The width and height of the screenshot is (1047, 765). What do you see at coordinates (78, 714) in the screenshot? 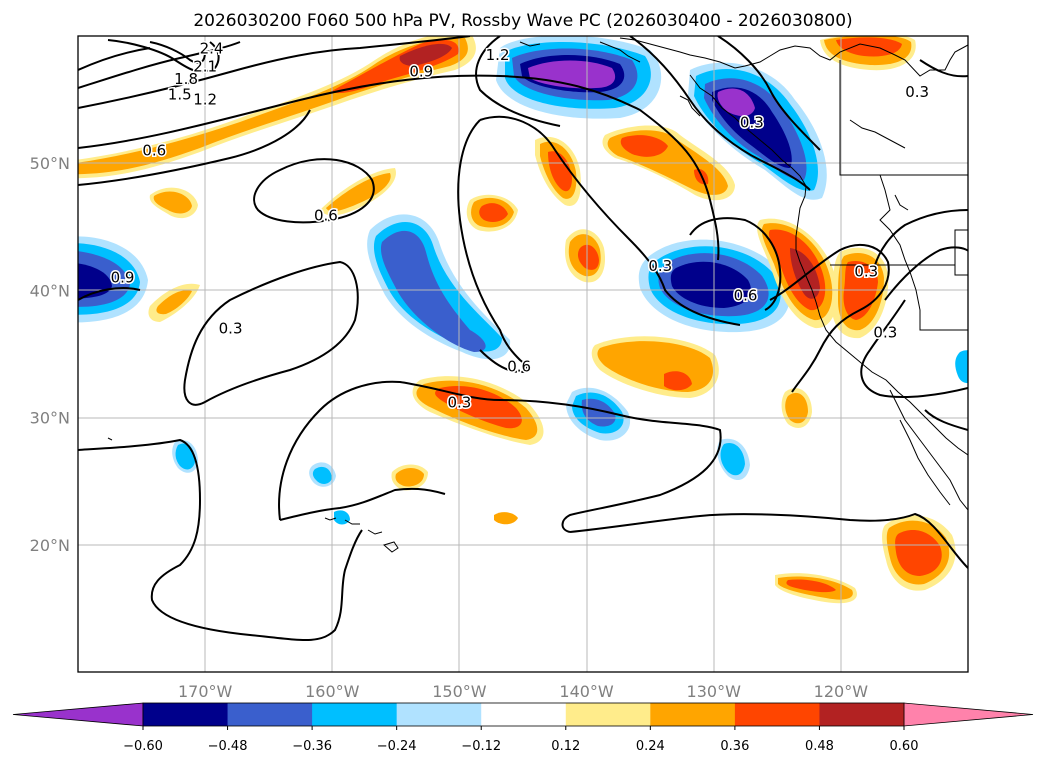
I see `colorbar-extend-min` at bounding box center [78, 714].